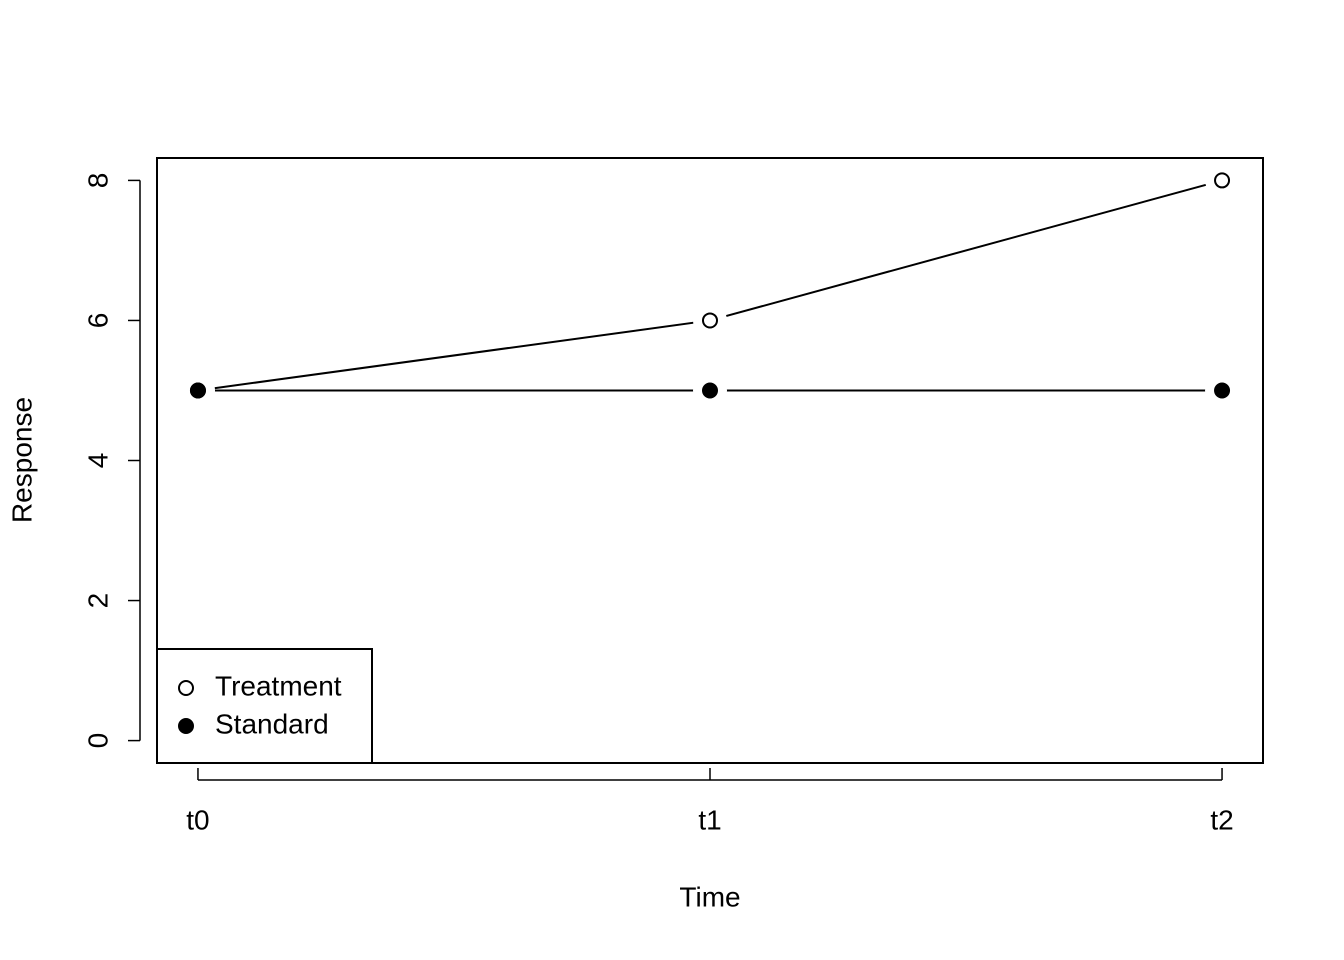 This screenshot has height=960, width=1344. I want to click on x-axis-label: Time, so click(709, 896).